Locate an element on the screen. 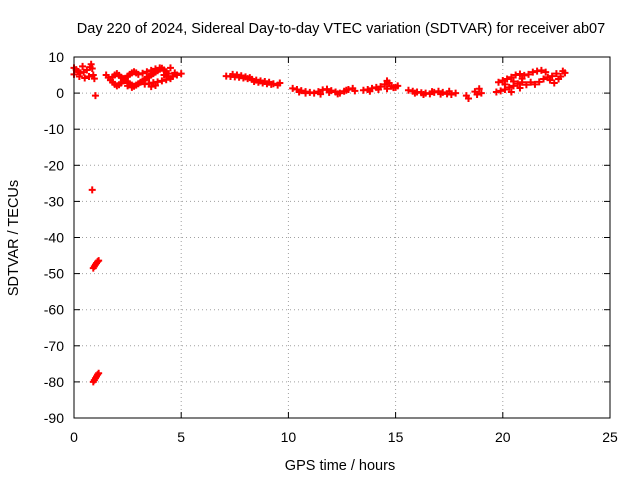 The image size is (640, 480). y-tick-label: -90 is located at coordinates (54, 418).